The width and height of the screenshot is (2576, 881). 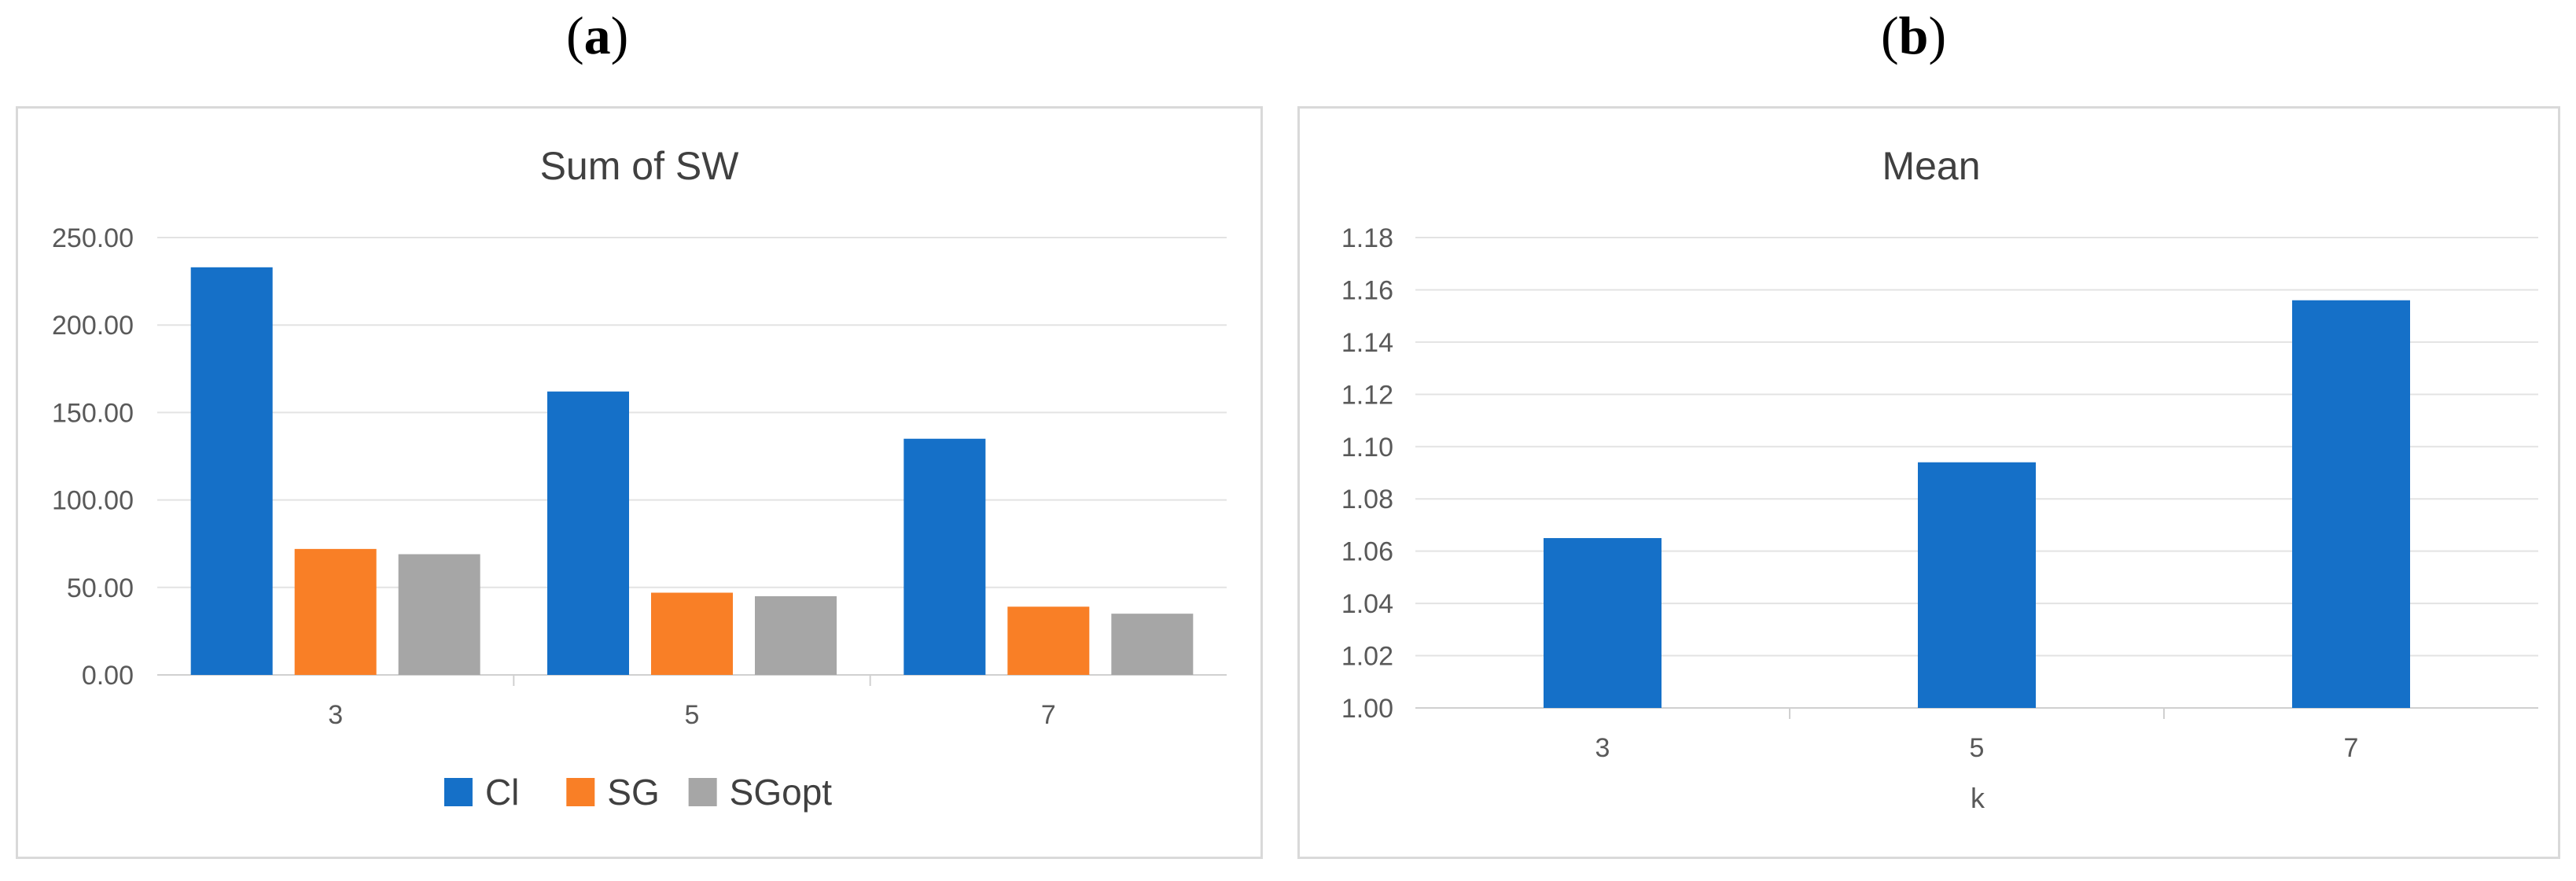 I want to click on legend-swatch-sgopt, so click(x=702, y=792).